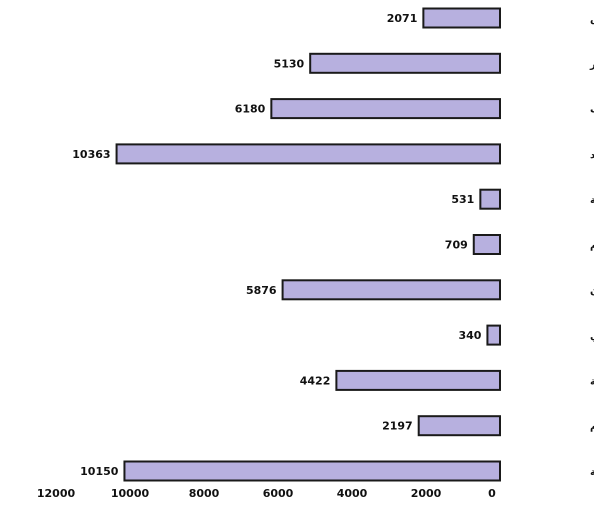 The width and height of the screenshot is (594, 512). What do you see at coordinates (397, 426) in the screenshot?
I see `bar-value-label: 2197` at bounding box center [397, 426].